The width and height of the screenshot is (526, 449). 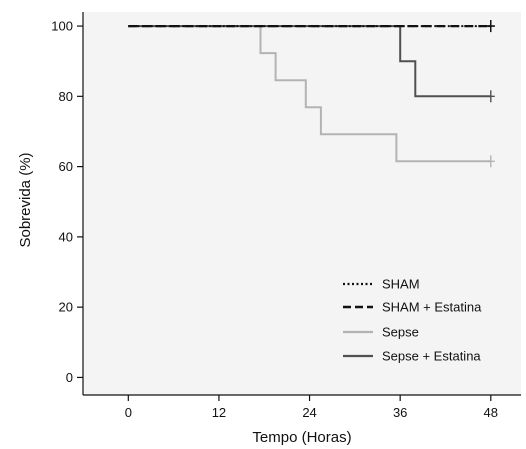 I want to click on legend-label-sham-estatina: SHAM + Estatina, so click(x=432, y=307).